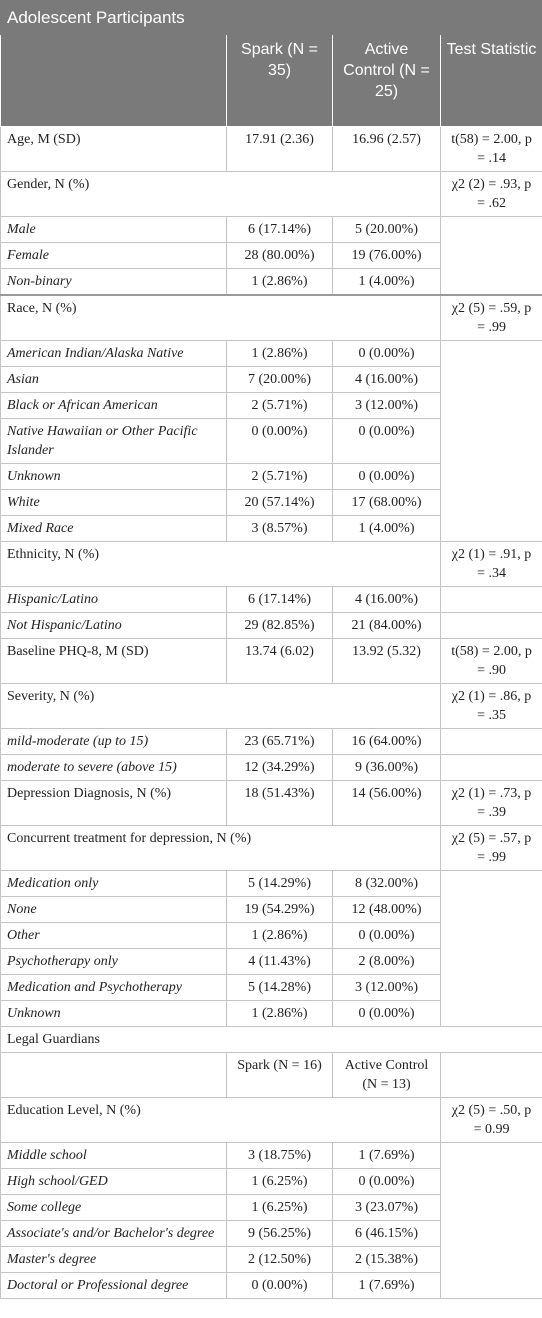 The width and height of the screenshot is (542, 1318). Describe the element at coordinates (386, 741) in the screenshot. I see `control-value: 16 (64.00%)` at that location.